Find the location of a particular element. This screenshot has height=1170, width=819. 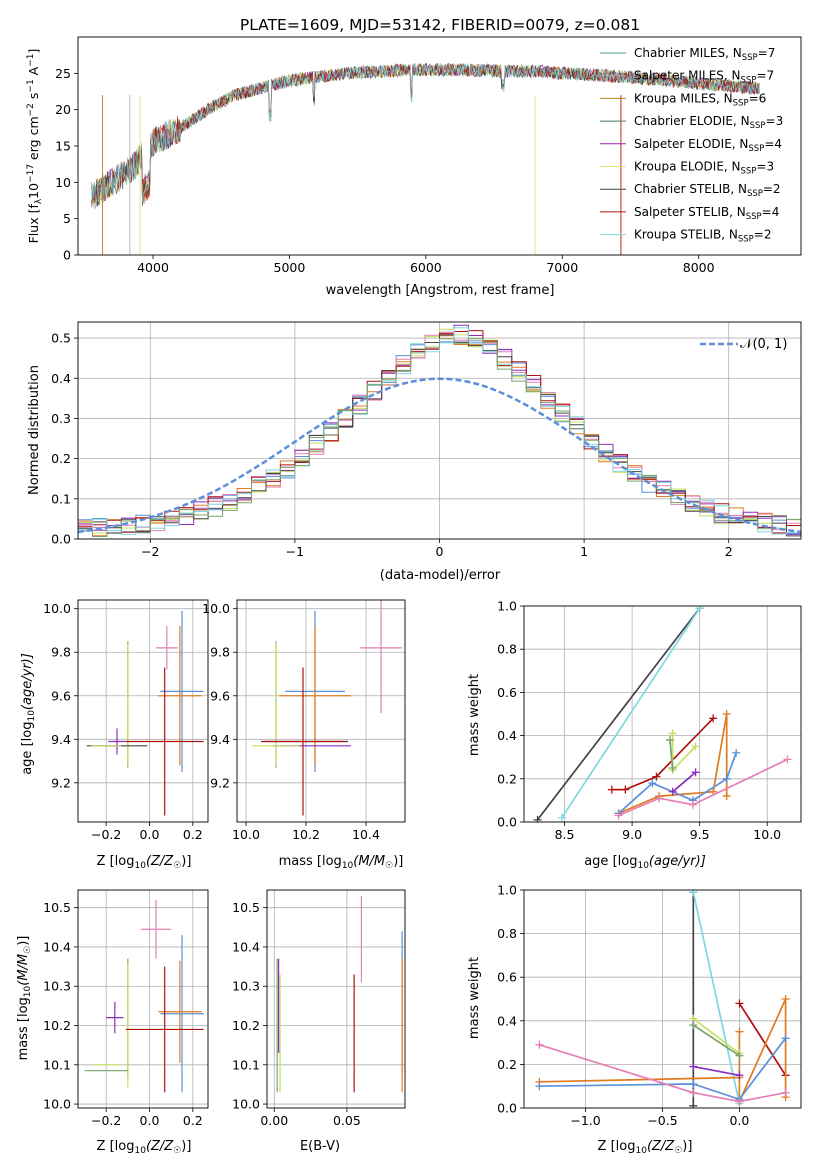

x-tick-label: 10.0 is located at coordinates (767, 834).